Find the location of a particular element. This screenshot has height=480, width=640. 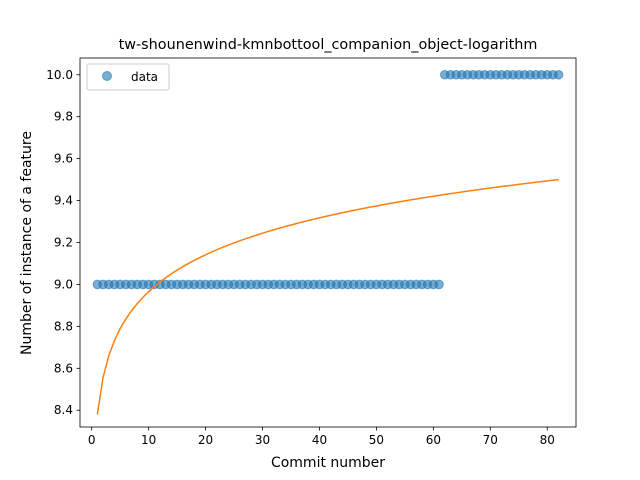

x-tick-label: 60 is located at coordinates (433, 440).